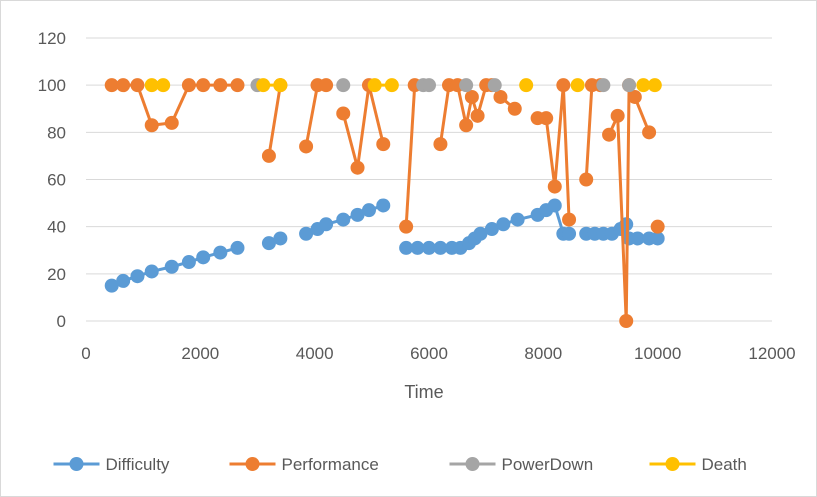 This screenshot has width=817, height=497. I want to click on y-axis-ticks: 0 20 40 60 80 100 120, so click(52, 180).